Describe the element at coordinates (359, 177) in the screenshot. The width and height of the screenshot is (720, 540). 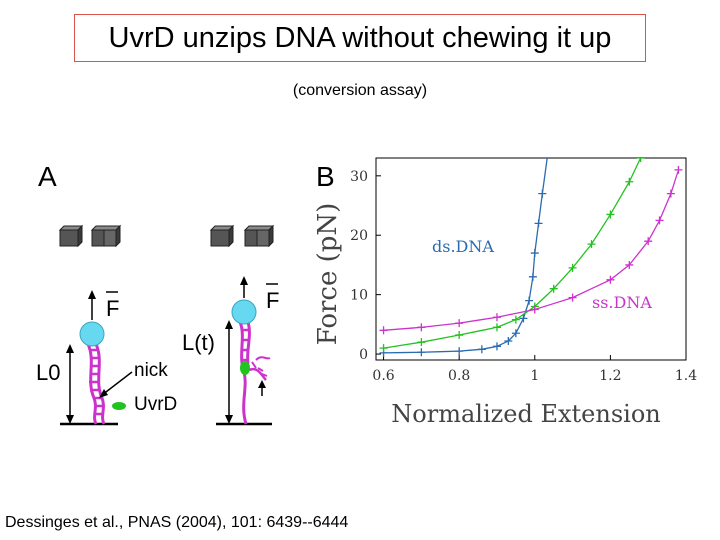
I see `y-tick-label: 30` at that location.